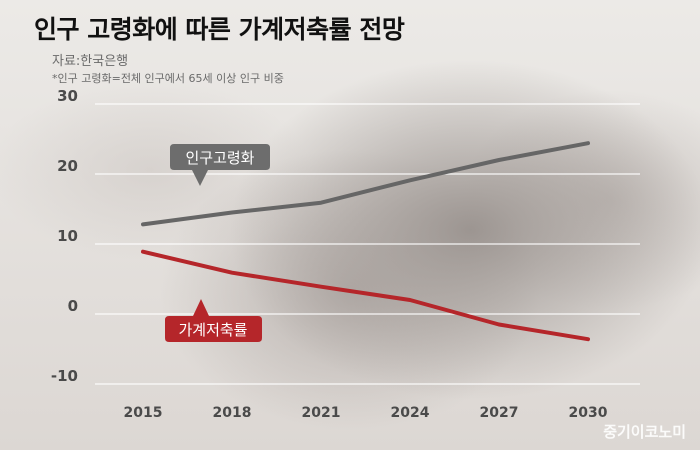  I want to click on source-note: 자료:한국은행, so click(90, 61).